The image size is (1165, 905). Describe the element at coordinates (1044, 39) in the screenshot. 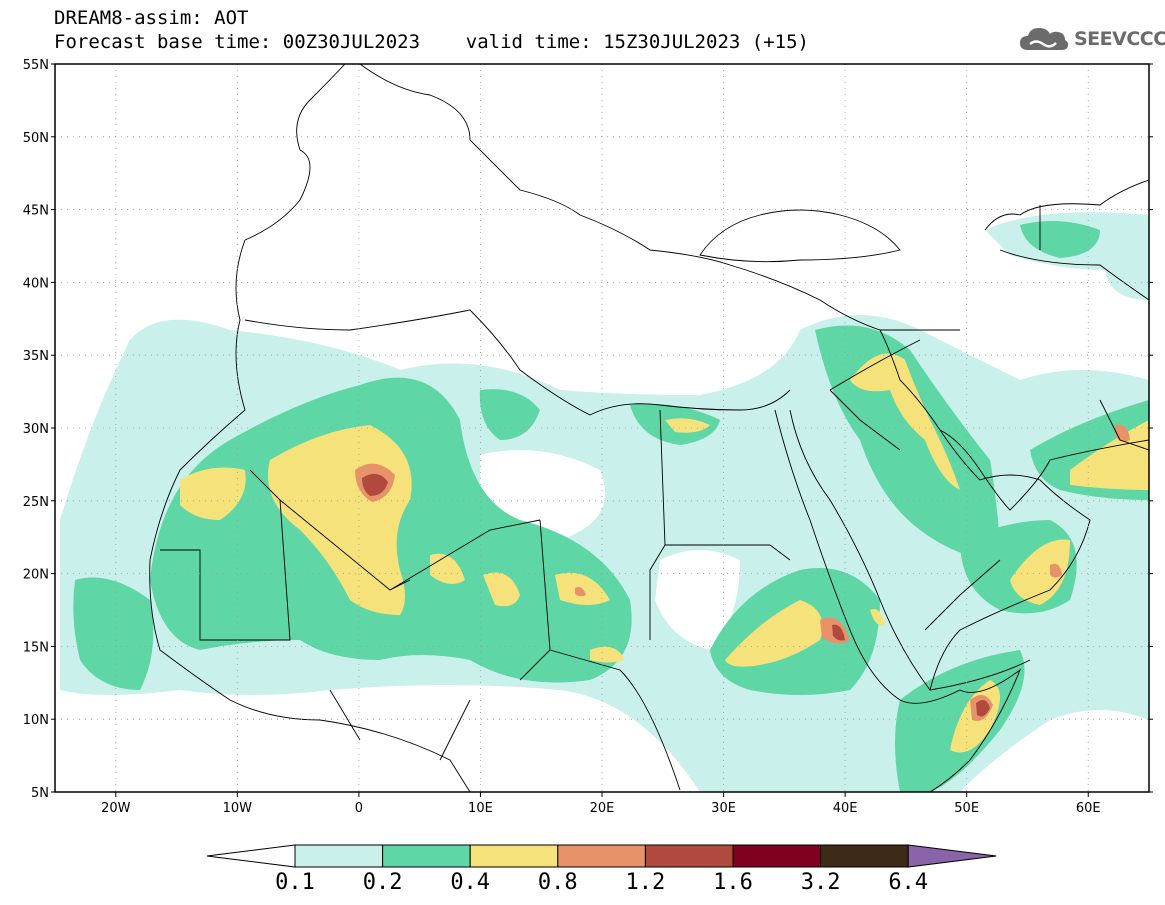

I see `cloud-icon` at that location.